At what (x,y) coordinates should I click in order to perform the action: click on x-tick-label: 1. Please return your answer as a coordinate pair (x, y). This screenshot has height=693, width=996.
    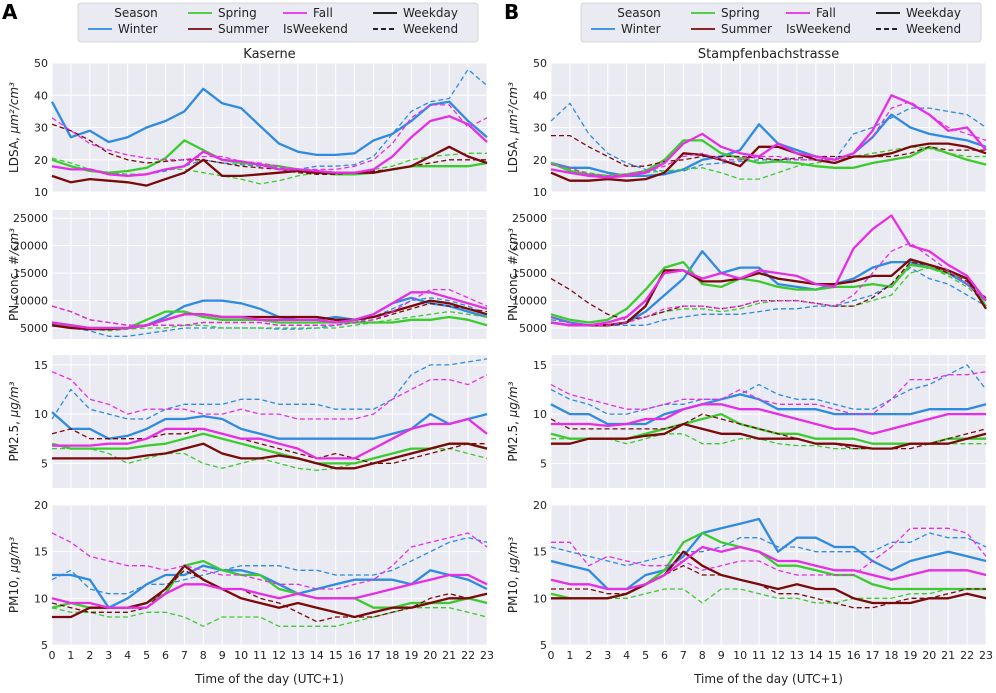
    Looking at the image, I should click on (70, 655).